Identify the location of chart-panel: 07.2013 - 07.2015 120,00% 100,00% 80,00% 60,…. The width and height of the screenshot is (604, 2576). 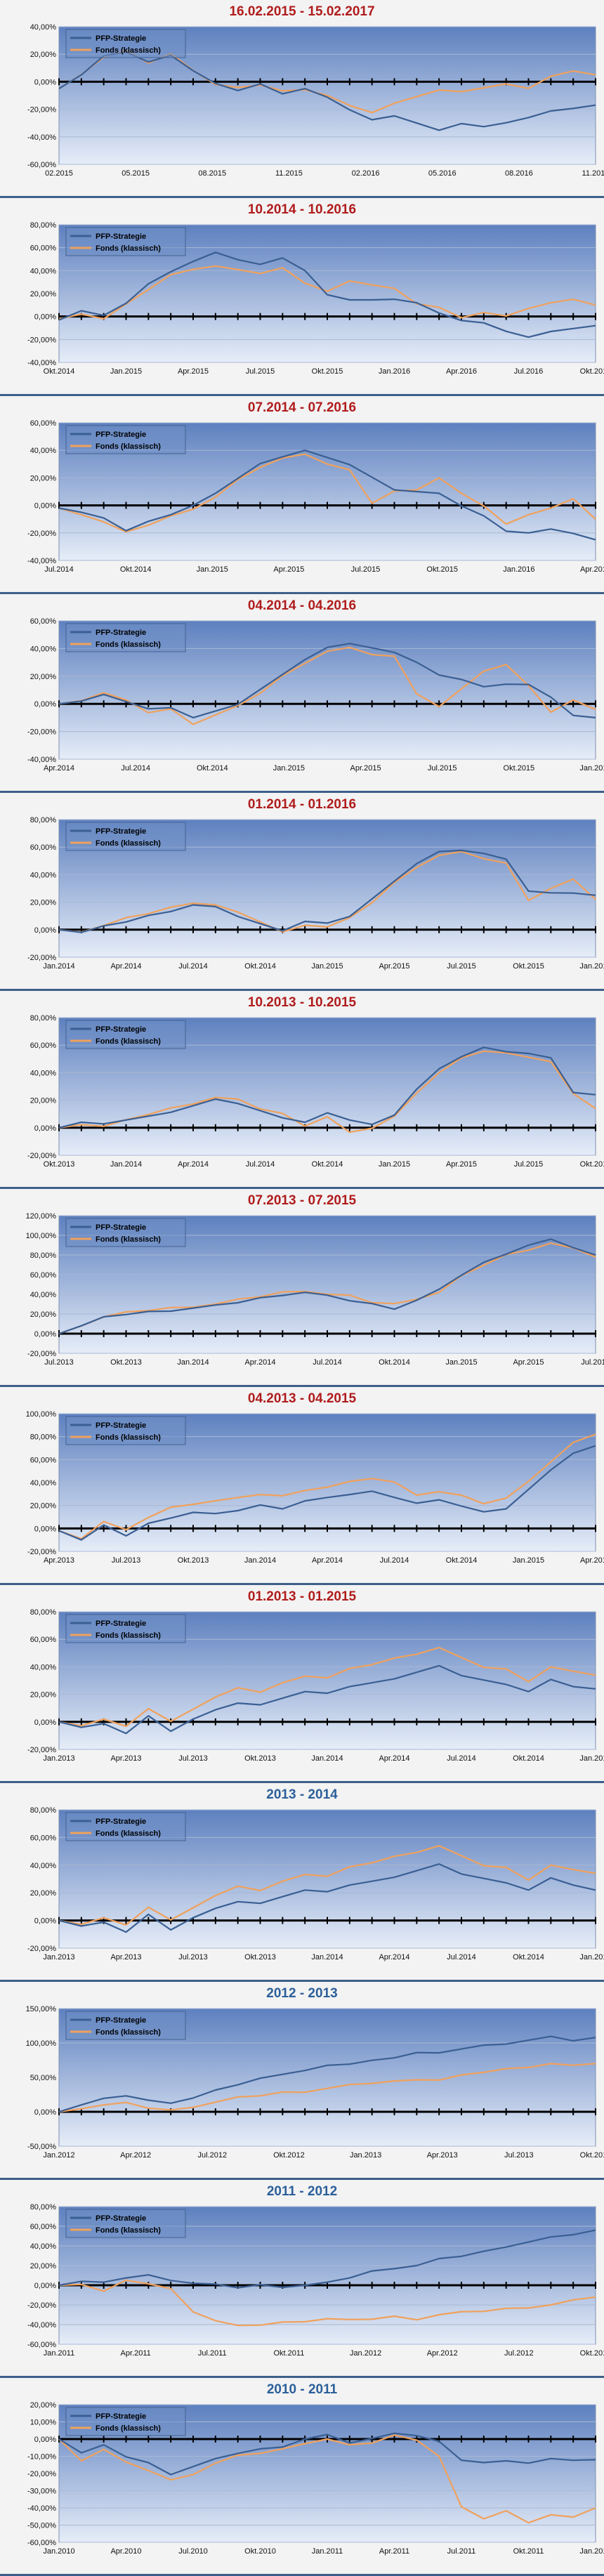
(302, 1288).